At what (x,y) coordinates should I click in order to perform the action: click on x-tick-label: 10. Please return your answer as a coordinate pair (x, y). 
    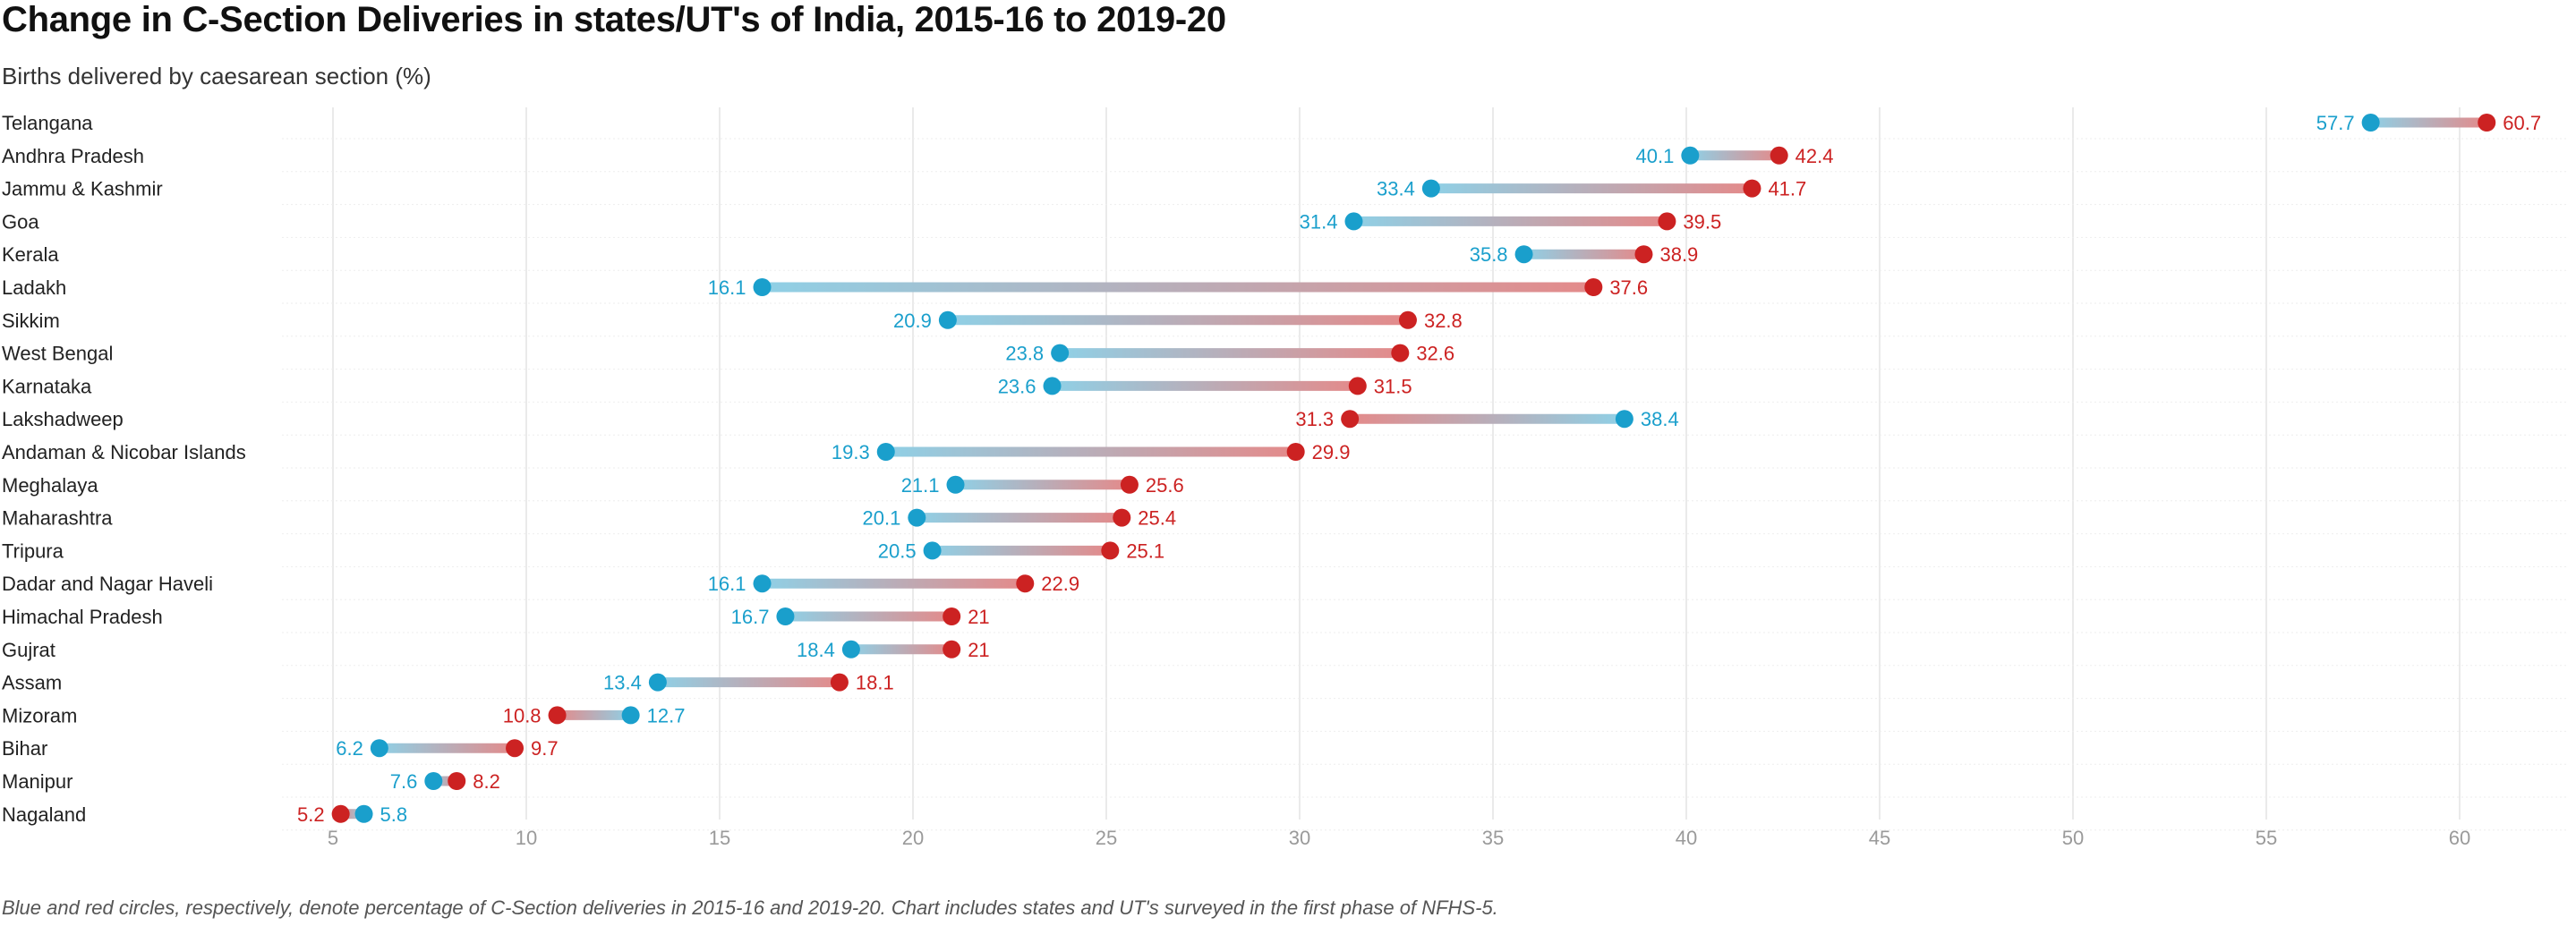
    Looking at the image, I should click on (526, 838).